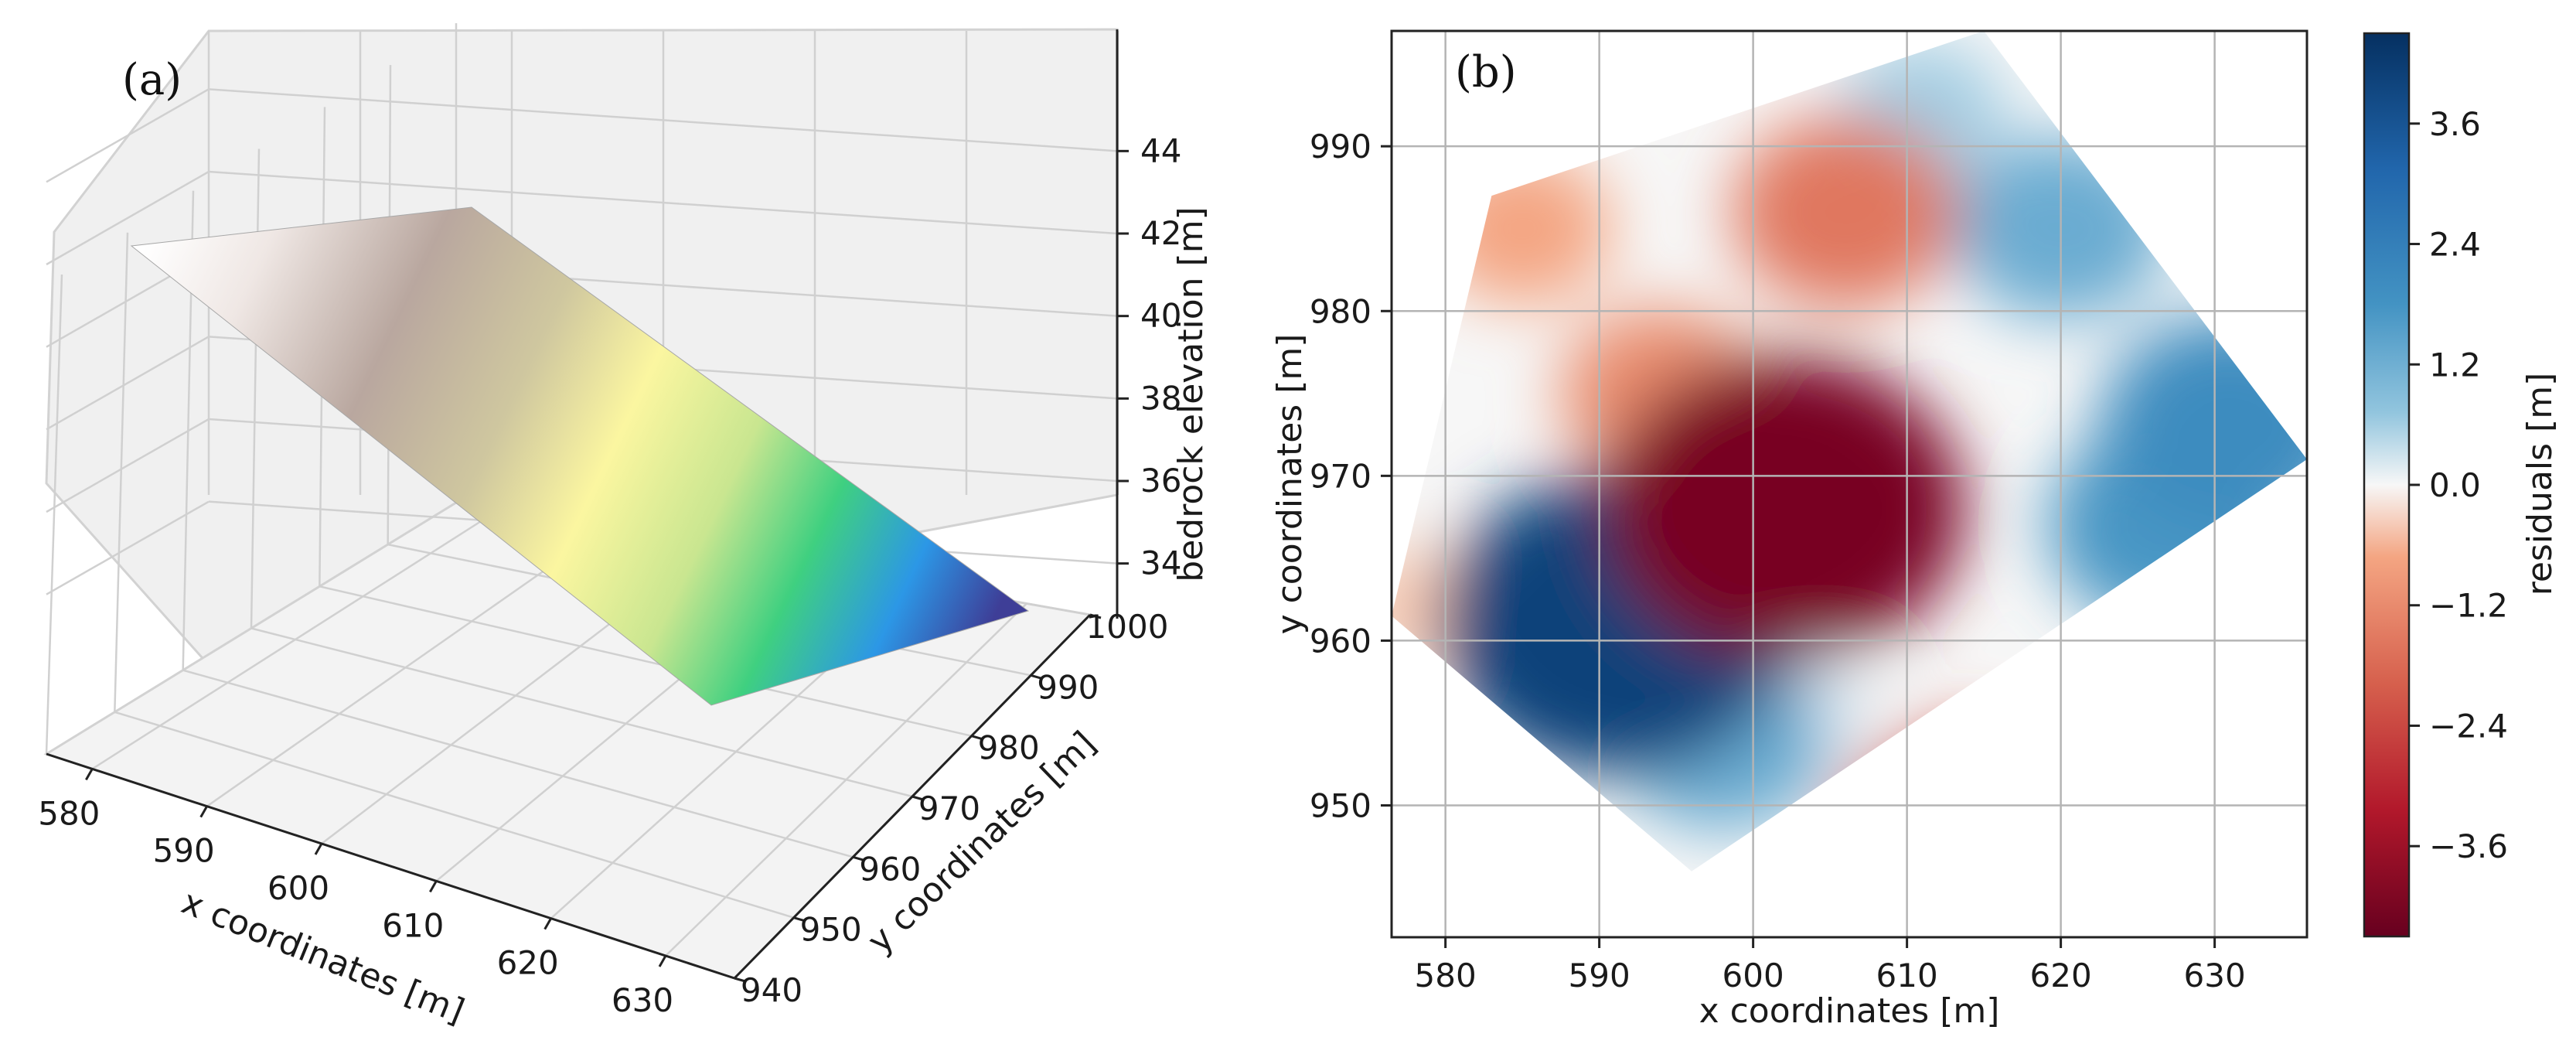 The width and height of the screenshot is (2576, 1054). Describe the element at coordinates (1340, 147) in the screenshot. I see `panel-b-y-tick-label: 990` at that location.